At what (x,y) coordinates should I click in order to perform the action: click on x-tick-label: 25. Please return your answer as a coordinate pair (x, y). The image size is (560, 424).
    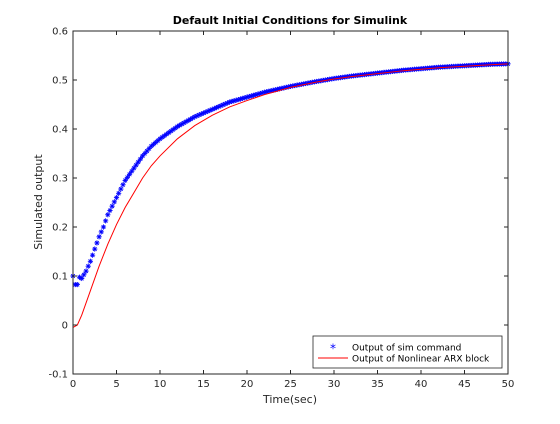
    Looking at the image, I should click on (290, 384).